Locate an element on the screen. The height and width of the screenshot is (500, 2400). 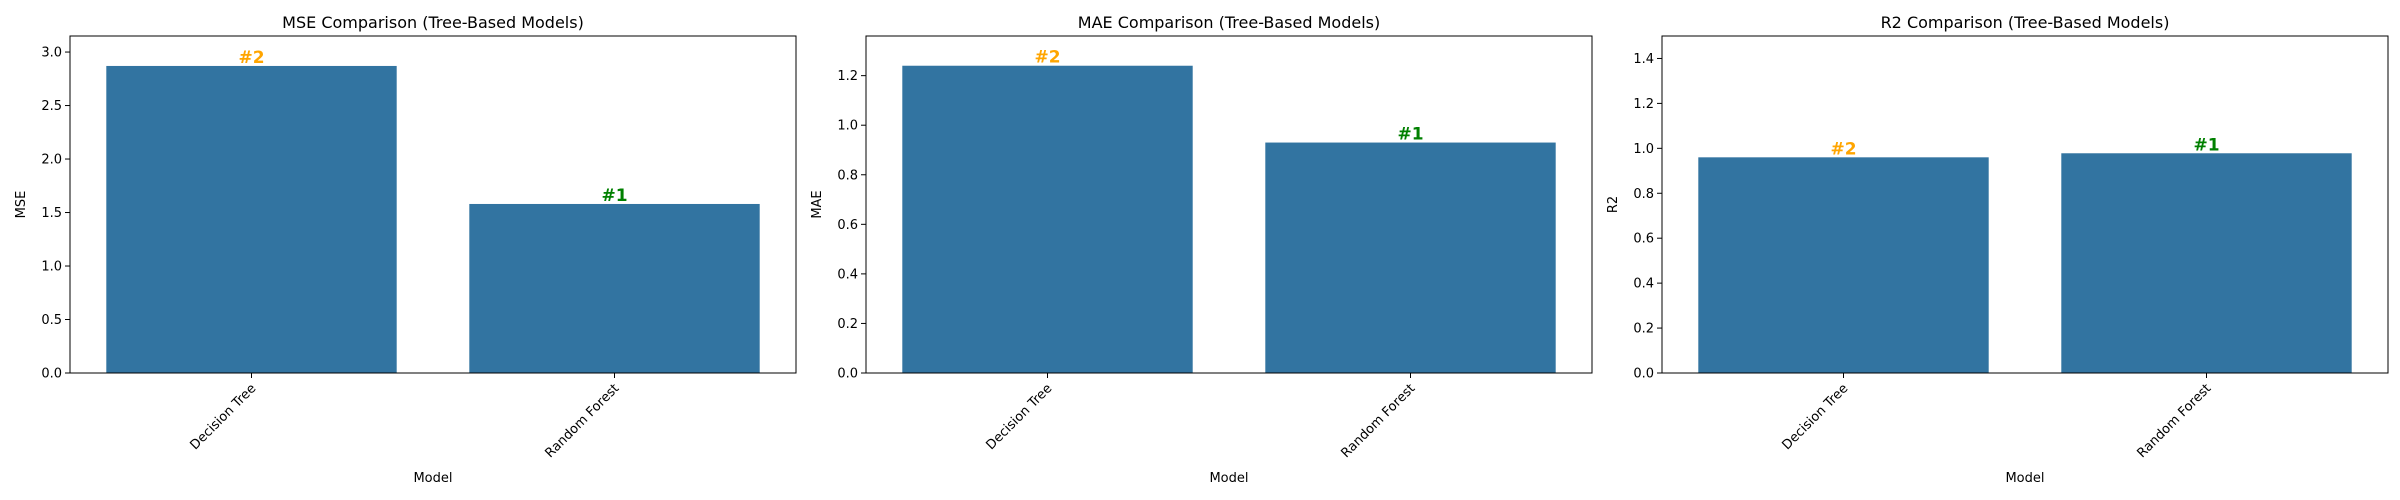
chart-title: MAE Comparison (Tree-Based Models) is located at coordinates (1229, 22).